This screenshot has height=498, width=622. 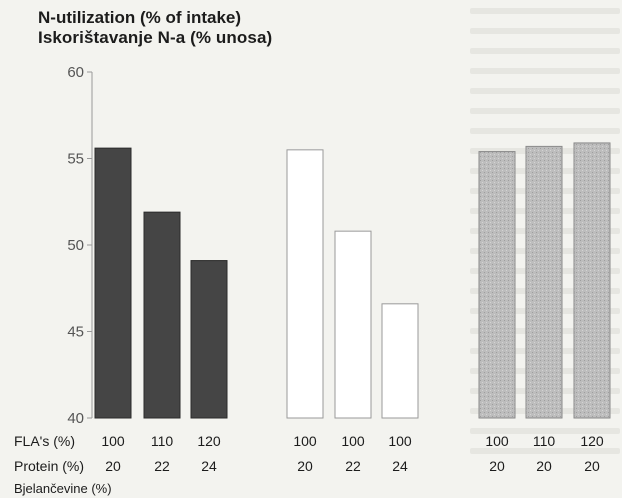 I want to click on y-tick-label: 45, so click(x=75, y=332).